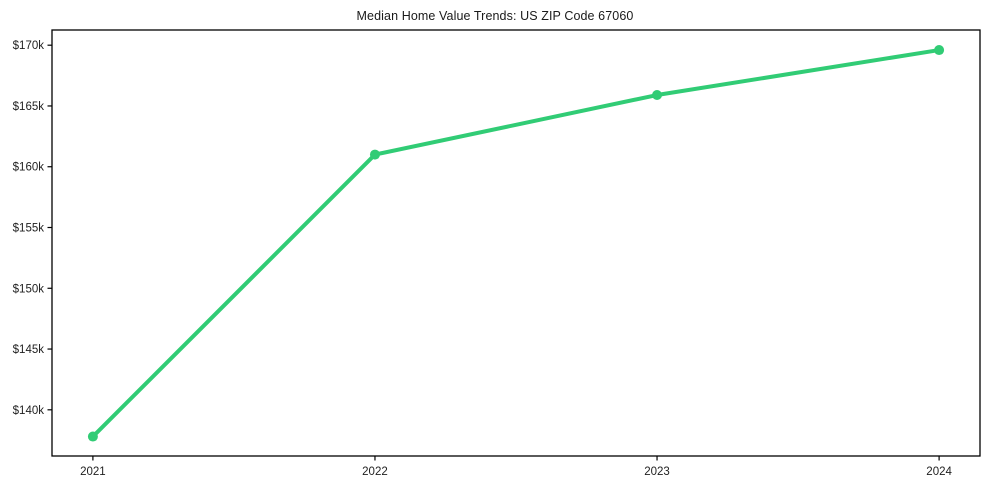 Image resolution: width=990 pixels, height=490 pixels. Describe the element at coordinates (657, 472) in the screenshot. I see `x-tick-label: 2023` at that location.